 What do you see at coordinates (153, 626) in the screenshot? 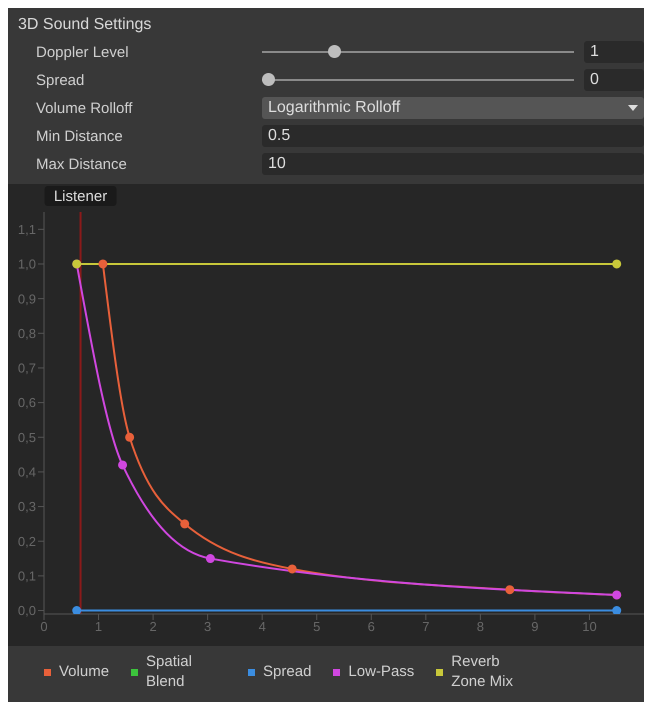
I see `x-tick-label: 2` at bounding box center [153, 626].